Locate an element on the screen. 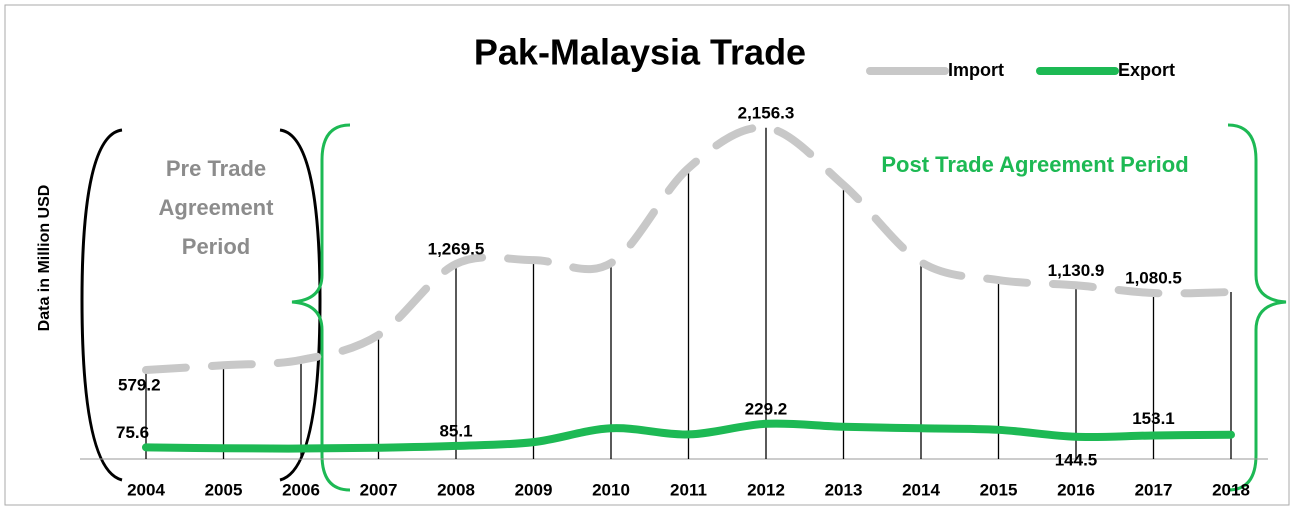 This screenshot has width=1295, height=506. x-tick-label: 2004 is located at coordinates (146, 489).